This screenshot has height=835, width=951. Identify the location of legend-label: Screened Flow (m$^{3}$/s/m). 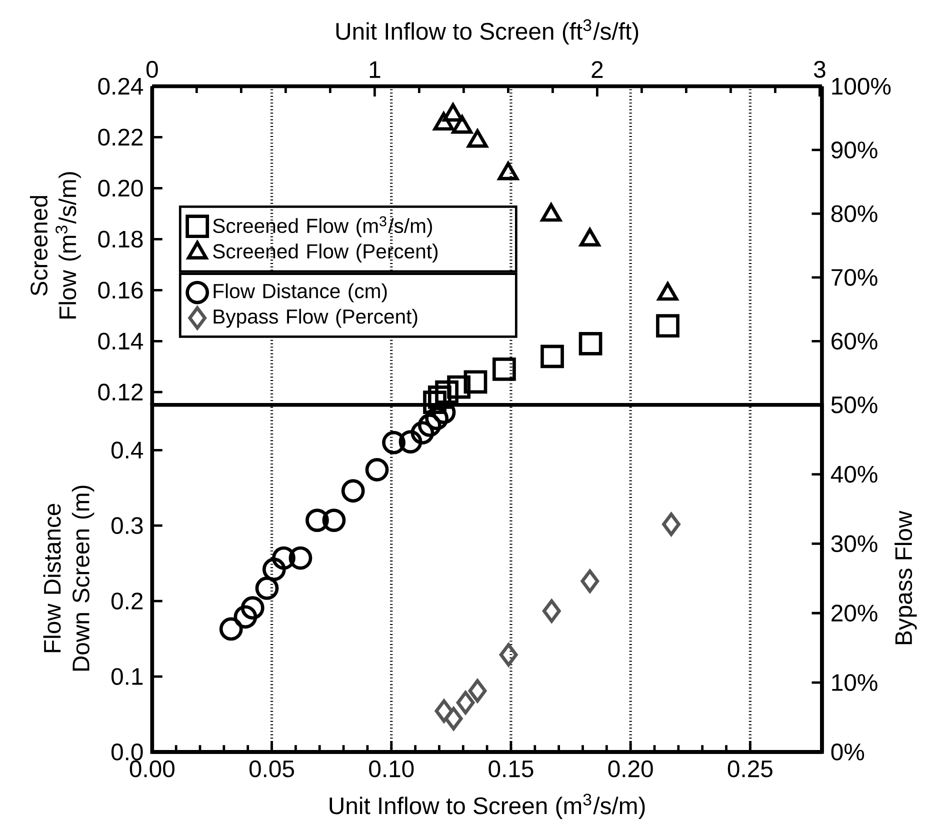
(322, 227).